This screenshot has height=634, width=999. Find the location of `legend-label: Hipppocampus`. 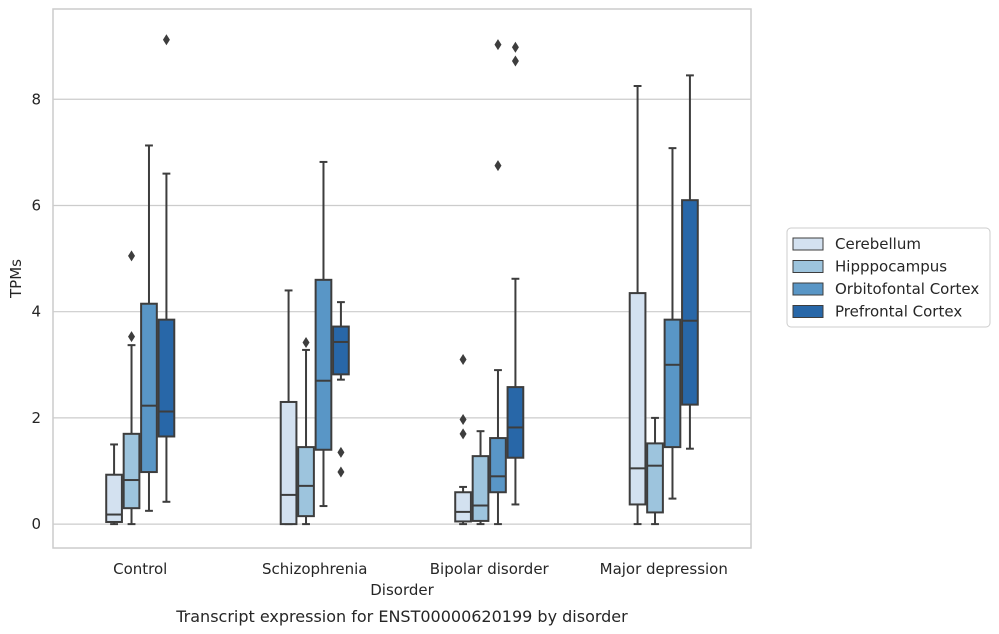

legend-label: Hipppocampus is located at coordinates (891, 267).